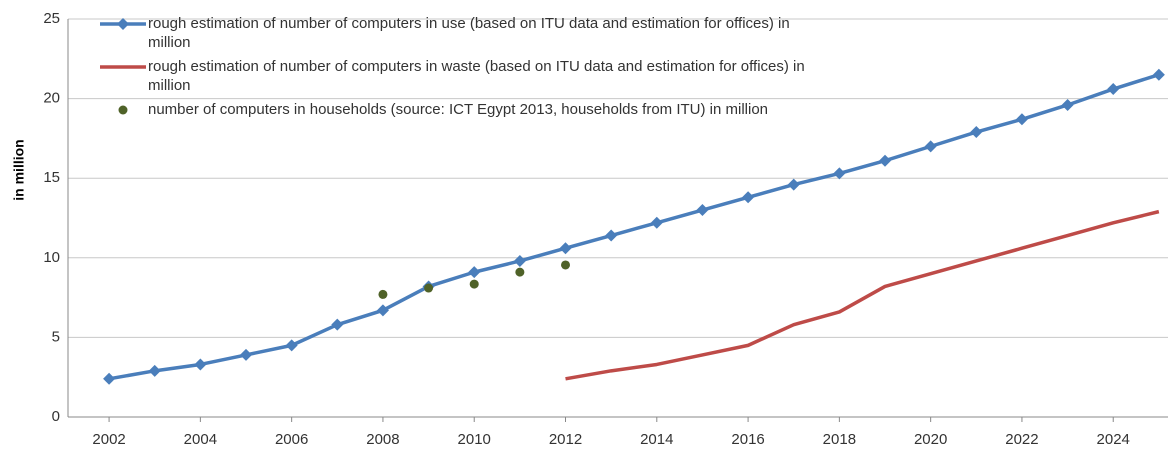 The image size is (1171, 453). I want to click on x-tick-label: 2008, so click(382, 439).